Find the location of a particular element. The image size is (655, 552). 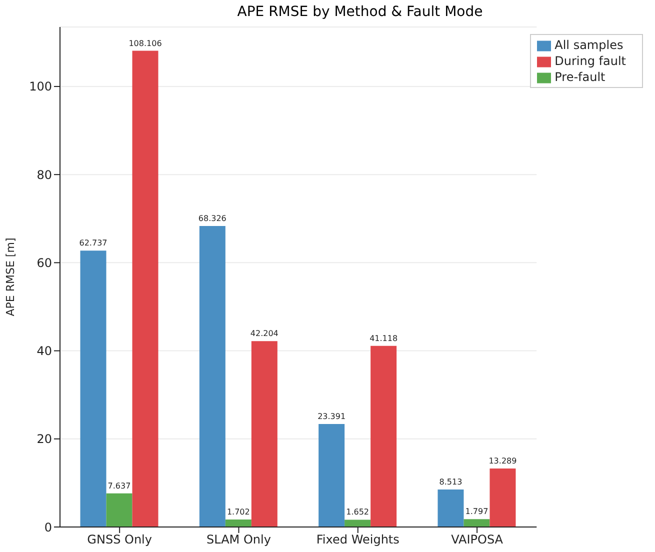

y-tick-label: 0 is located at coordinates (48, 527).